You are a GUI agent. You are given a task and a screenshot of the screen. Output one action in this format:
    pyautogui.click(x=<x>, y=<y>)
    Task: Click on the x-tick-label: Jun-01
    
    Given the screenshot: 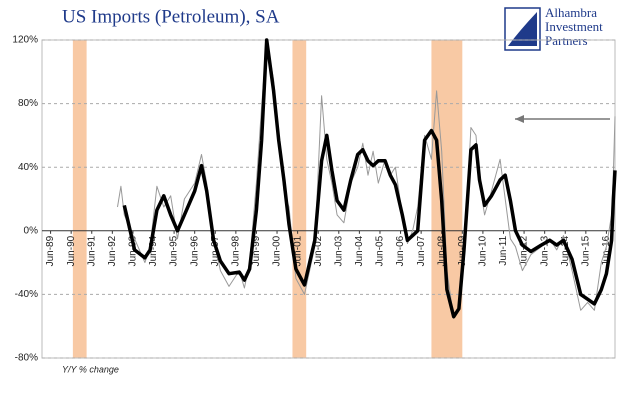 What is the action you would take?
    pyautogui.click(x=297, y=250)
    